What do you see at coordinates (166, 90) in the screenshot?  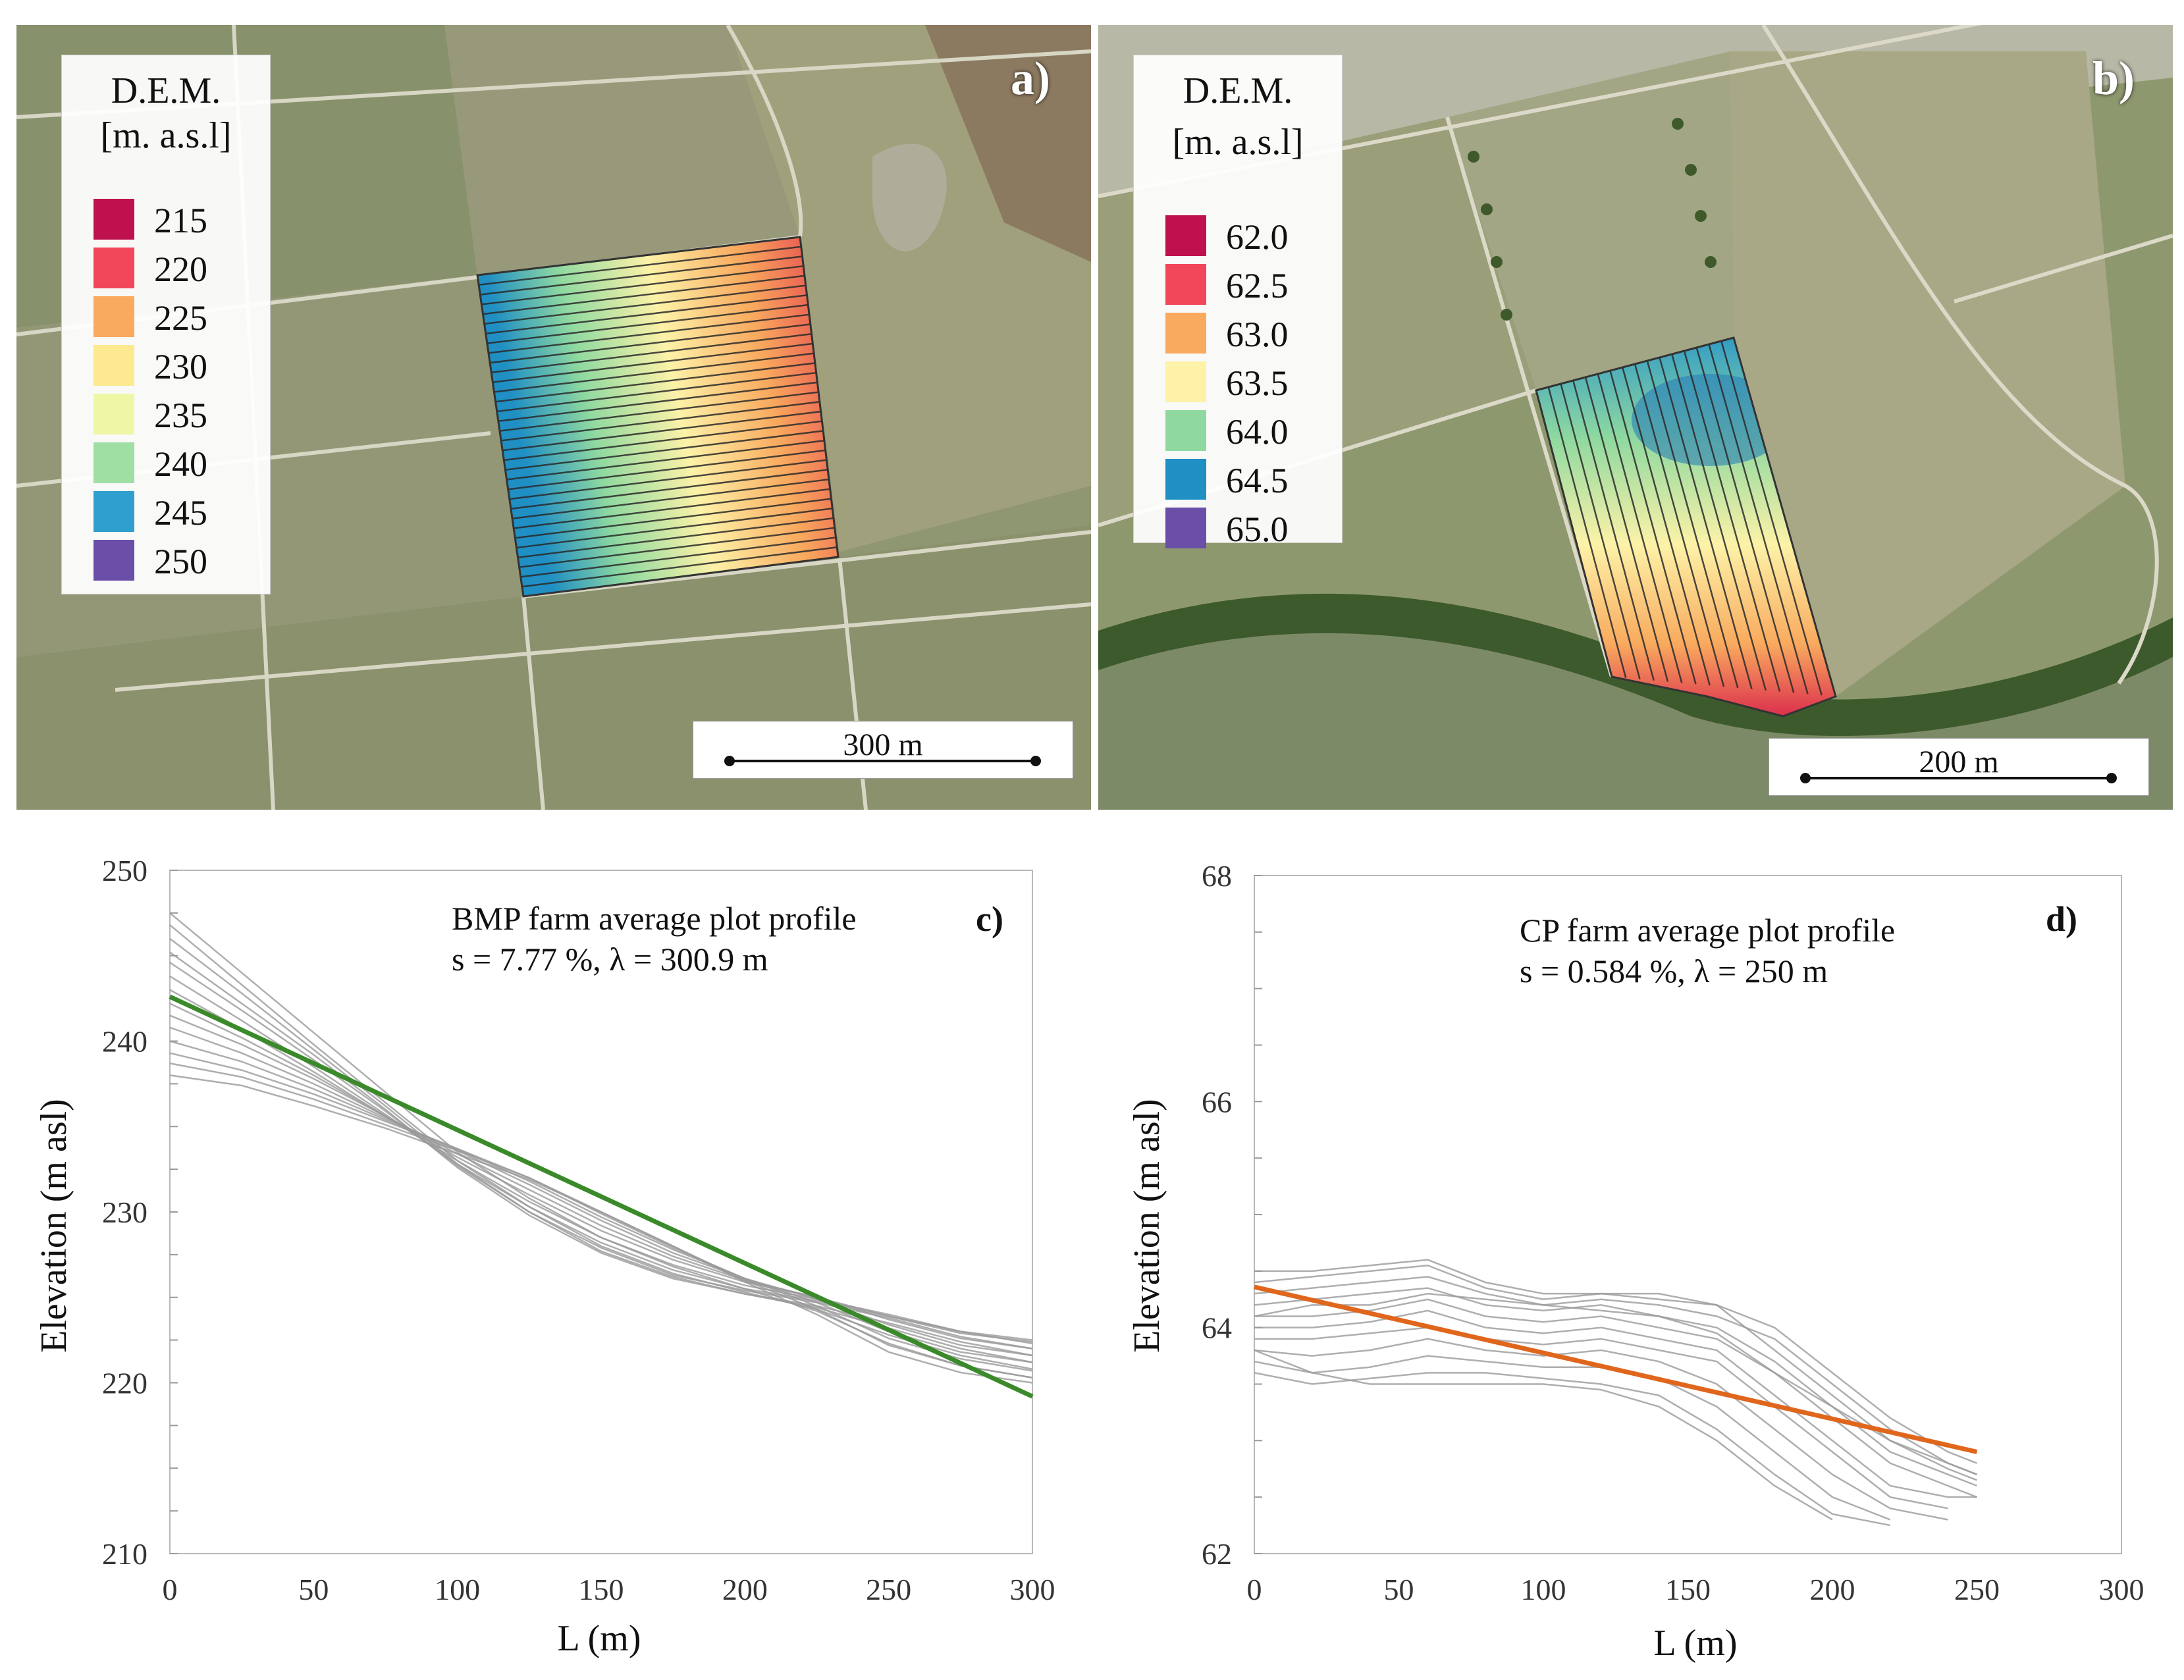 I see `legend-title-a: D.E.M.` at bounding box center [166, 90].